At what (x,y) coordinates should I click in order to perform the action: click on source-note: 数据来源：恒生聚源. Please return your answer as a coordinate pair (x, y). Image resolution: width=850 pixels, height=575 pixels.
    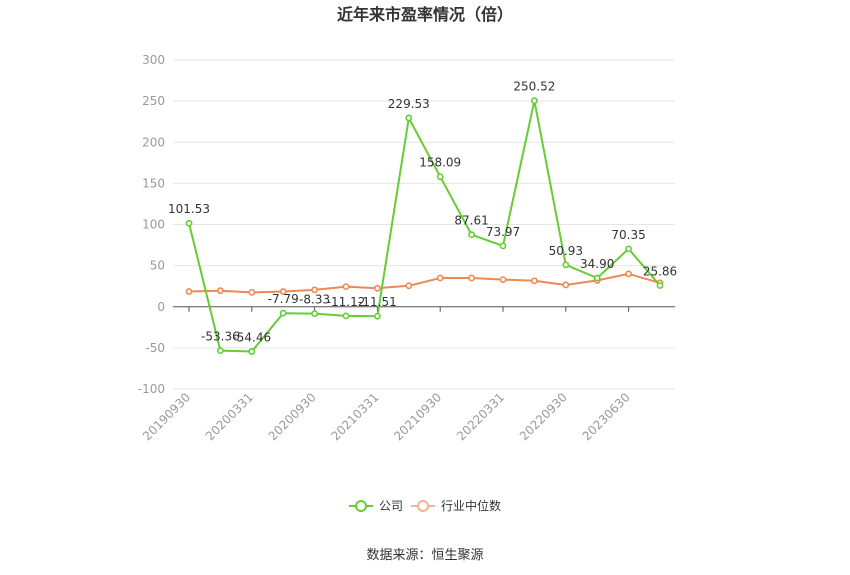
    Looking at the image, I should click on (424, 555).